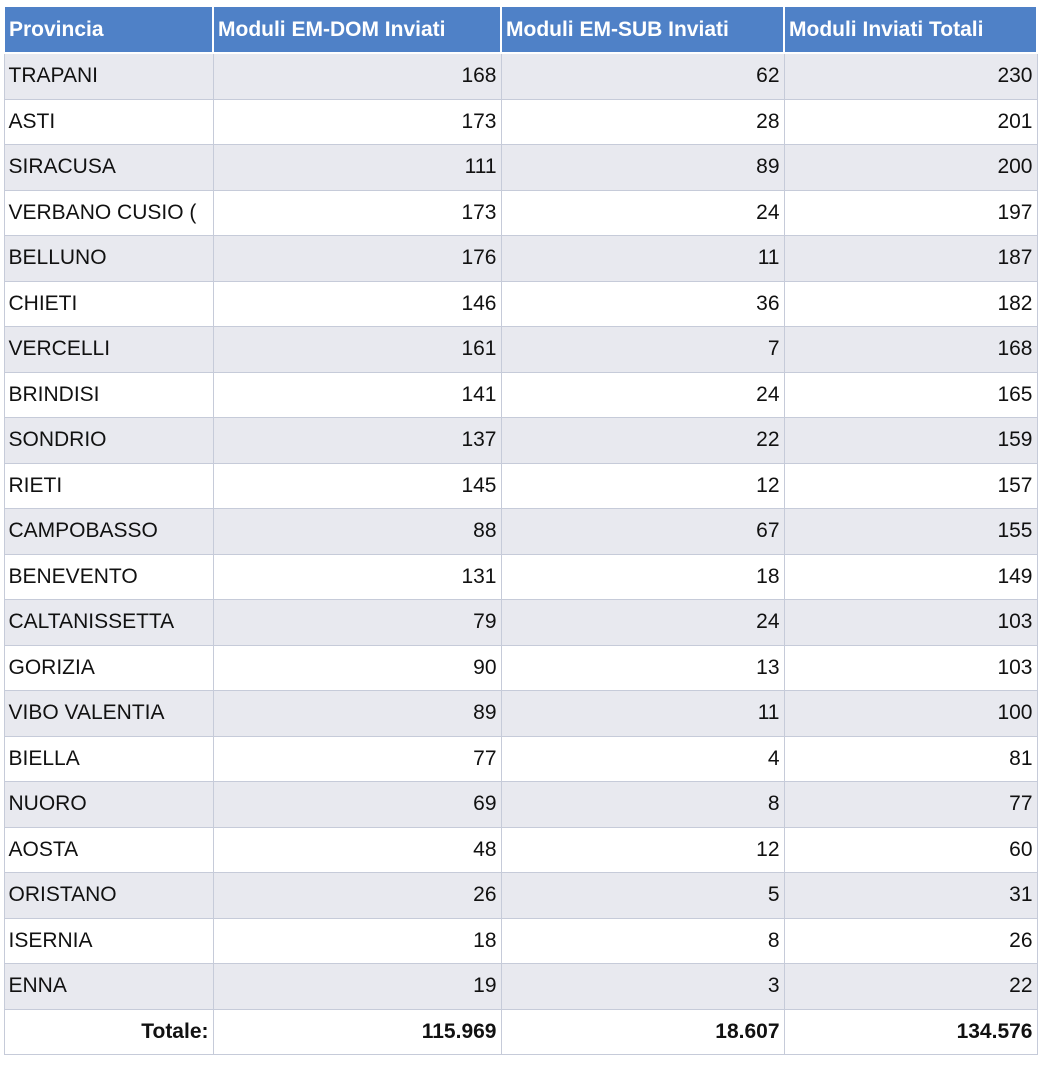 The width and height of the screenshot is (1042, 1076). Describe the element at coordinates (108, 622) in the screenshot. I see `provincia-cell: CALTANISSETTA` at that location.